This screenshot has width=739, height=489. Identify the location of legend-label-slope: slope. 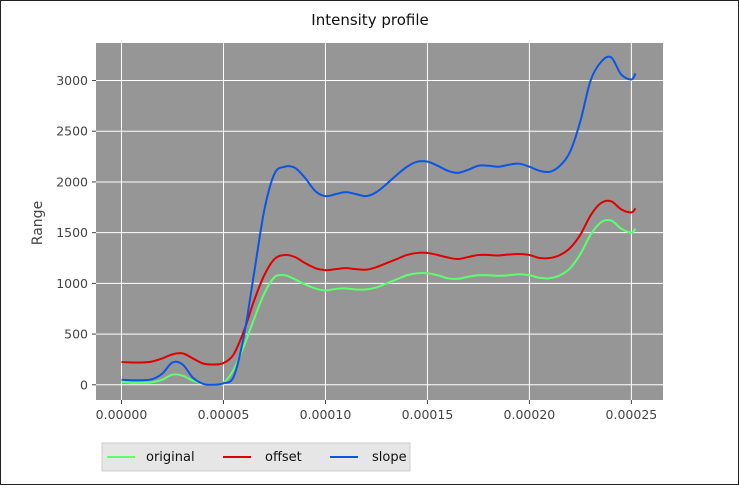
(389, 457).